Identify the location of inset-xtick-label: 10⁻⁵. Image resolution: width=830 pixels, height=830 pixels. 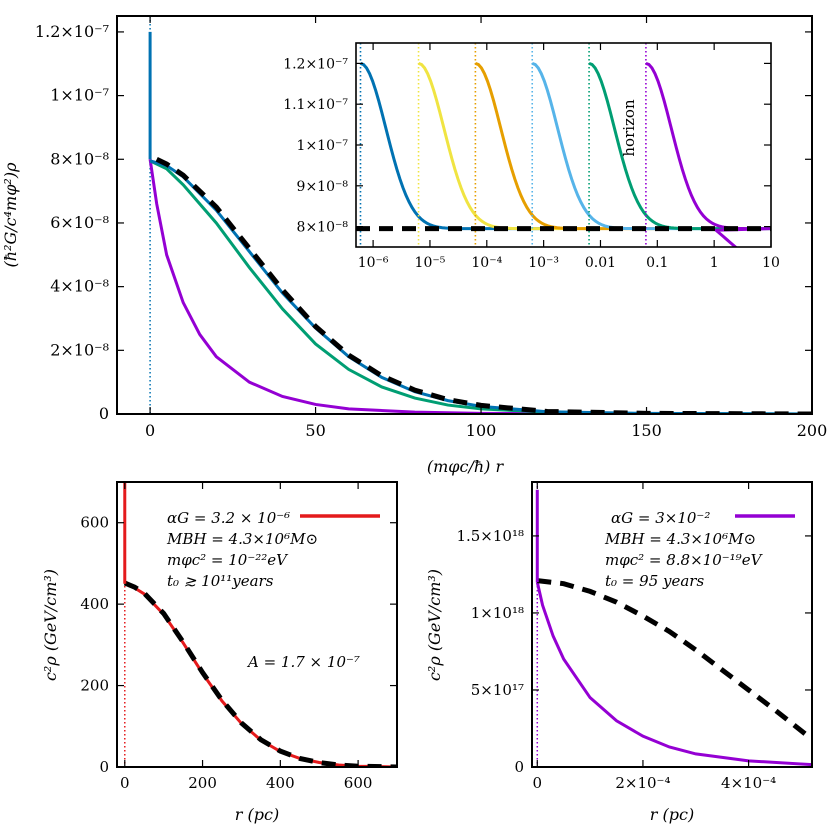
(430, 263).